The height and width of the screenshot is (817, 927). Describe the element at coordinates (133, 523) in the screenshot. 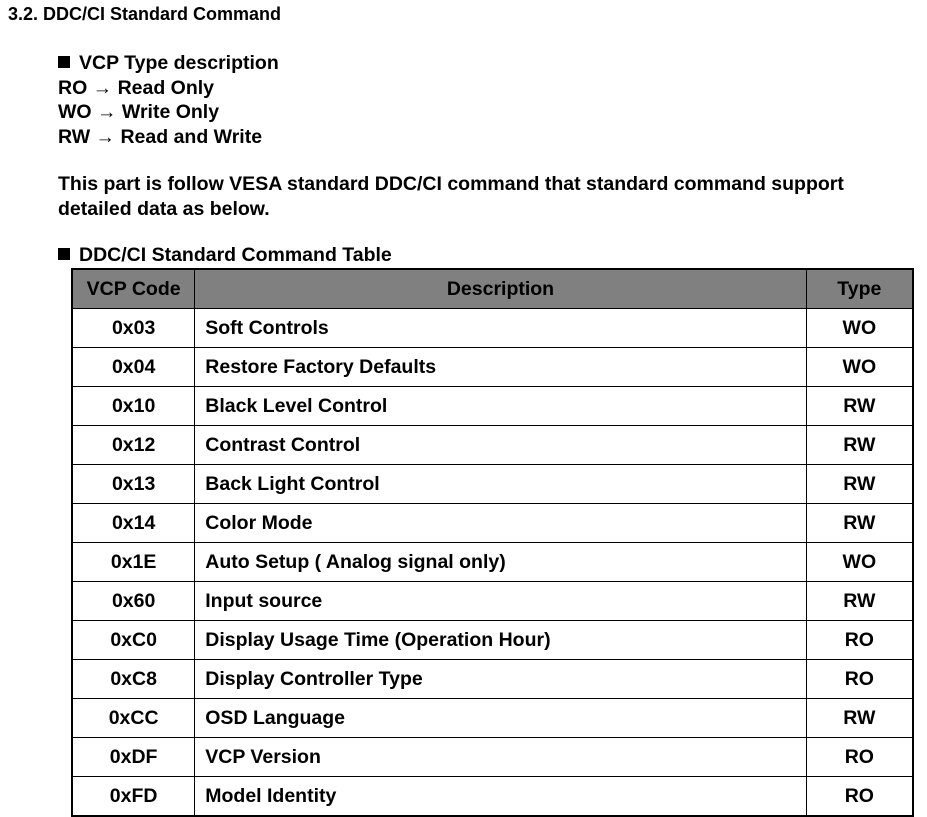

I see `table-cell: 0x14` at that location.